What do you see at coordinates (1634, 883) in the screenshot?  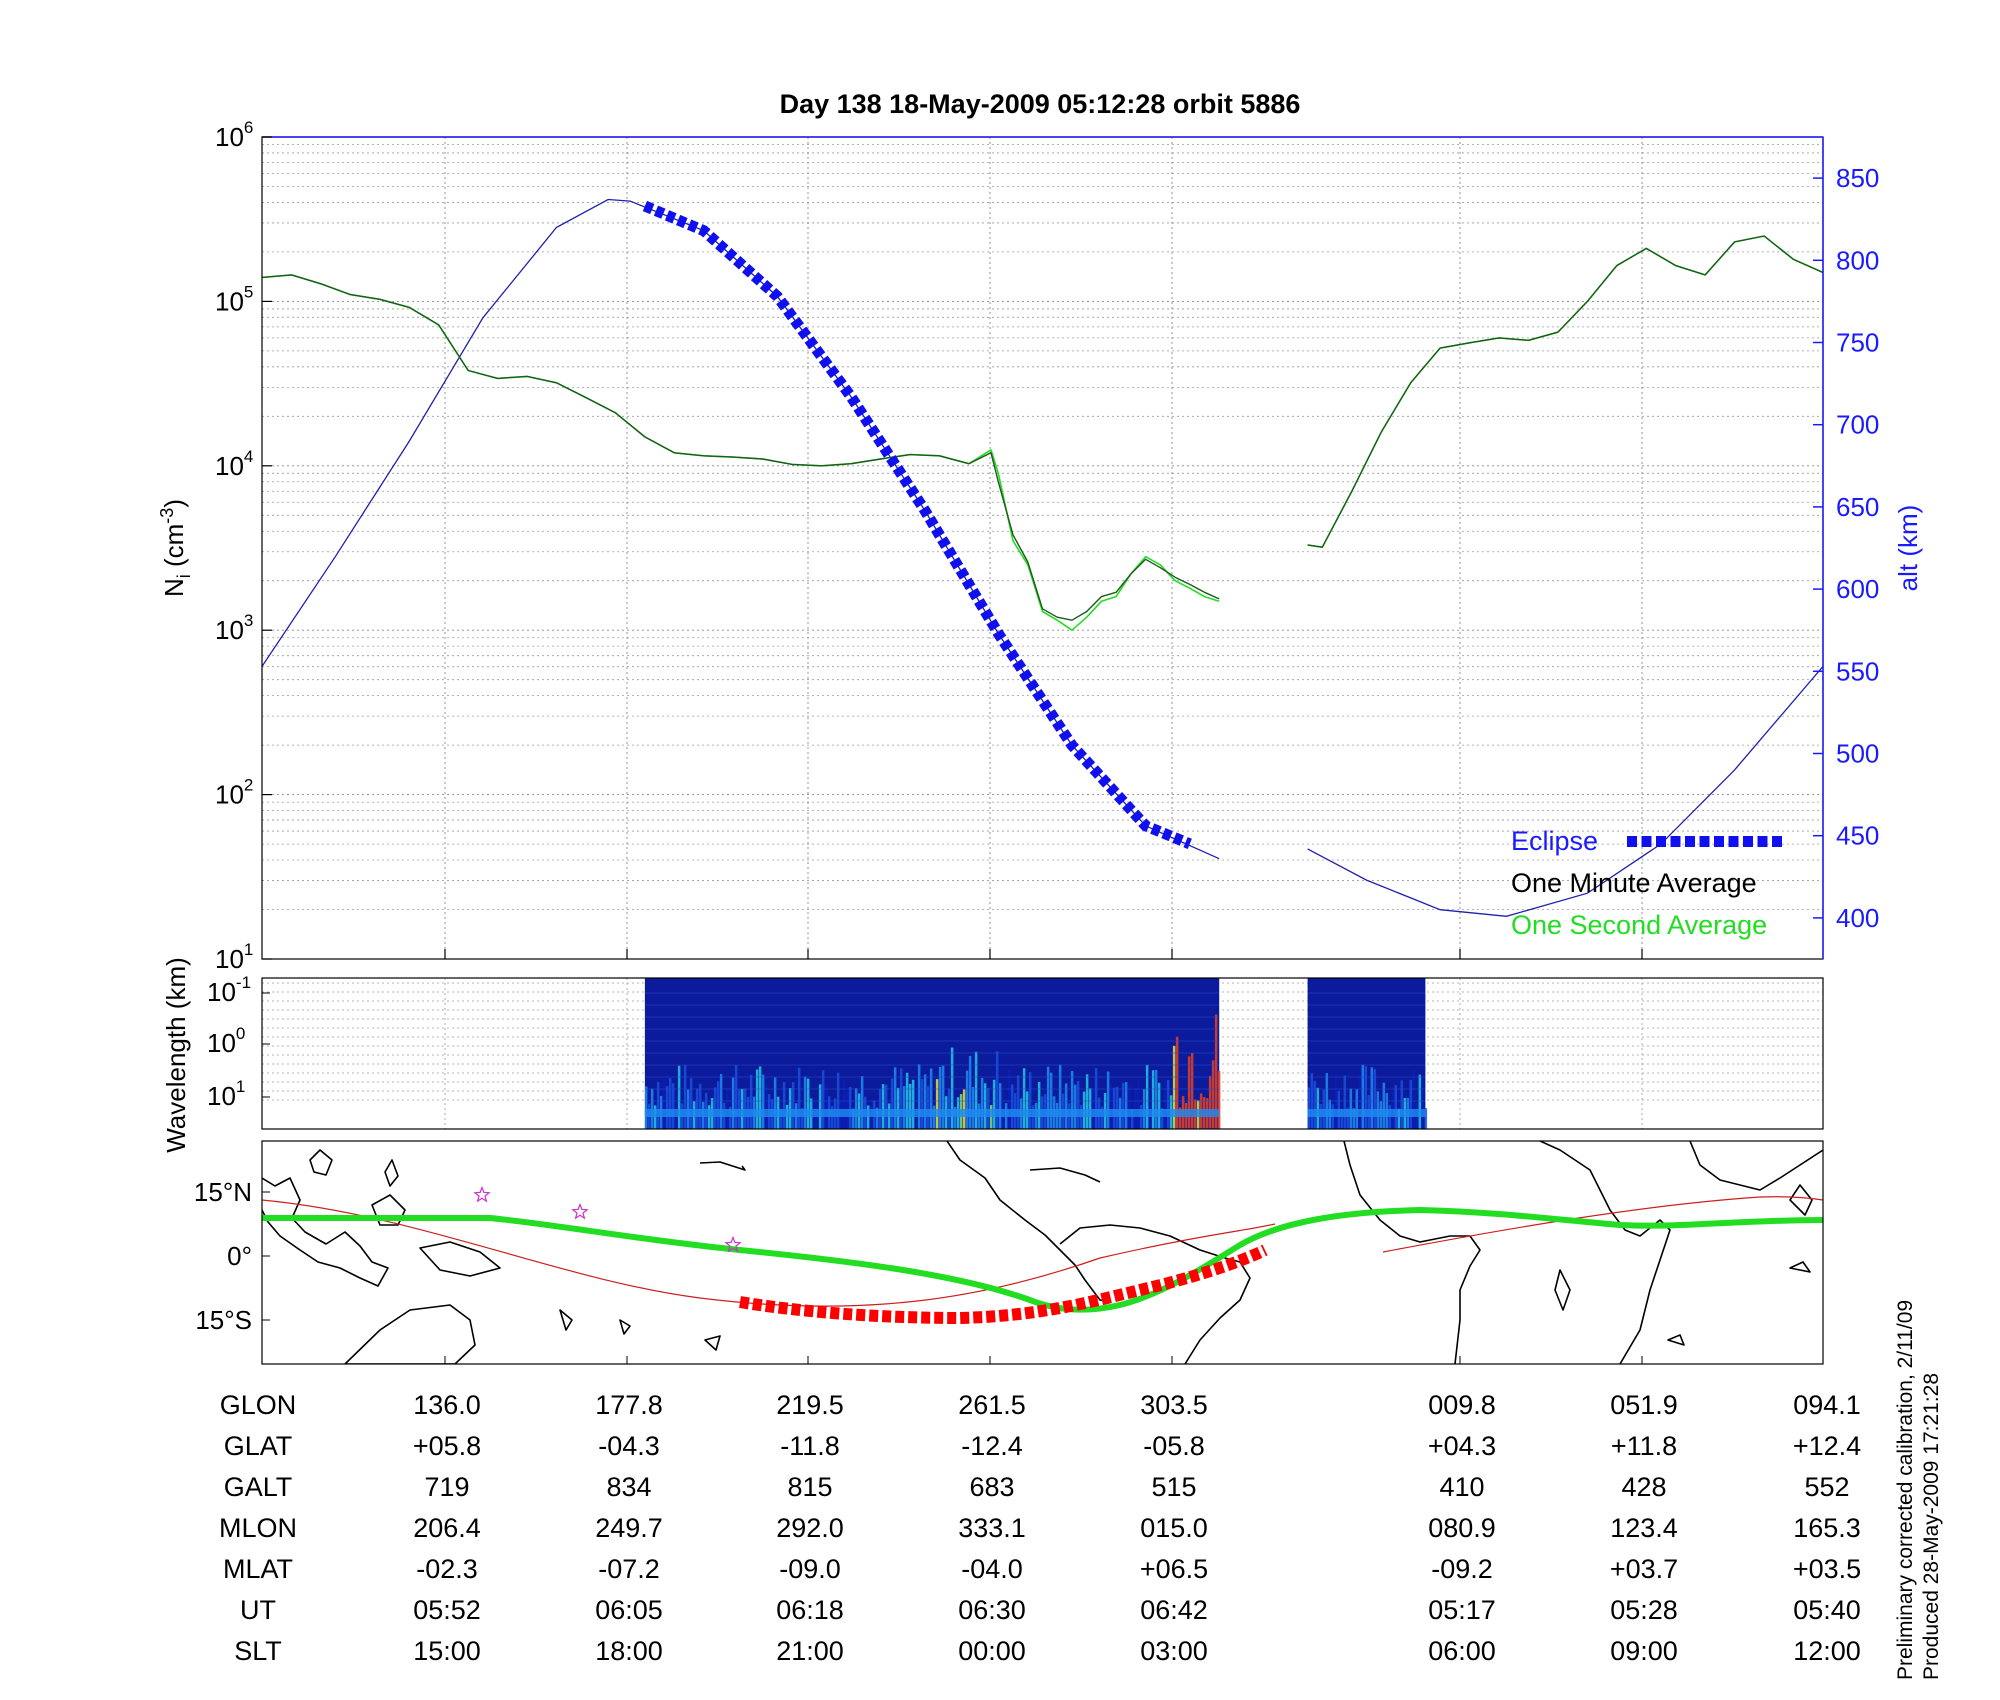 I see `legend-one-minute-label: One Minute Average` at bounding box center [1634, 883].